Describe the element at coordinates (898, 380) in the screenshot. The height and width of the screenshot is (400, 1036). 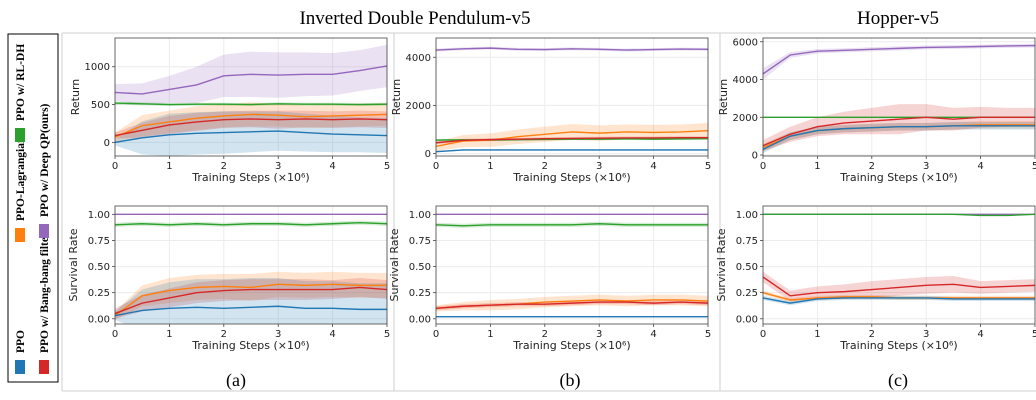
I see `subplot-label-c: (c)` at that location.